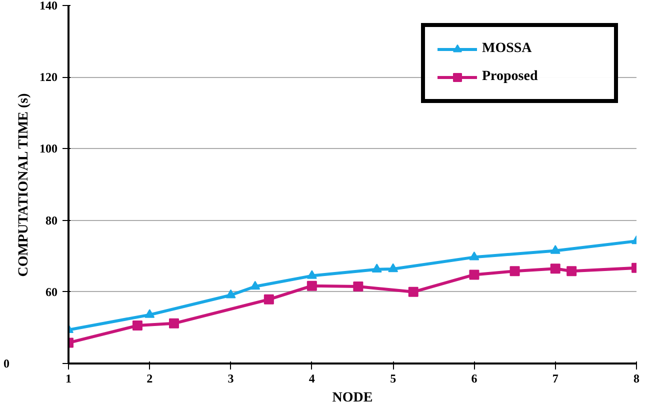 The height and width of the screenshot is (412, 656). What do you see at coordinates (69, 379) in the screenshot?
I see `x-tick-label: 1` at bounding box center [69, 379].